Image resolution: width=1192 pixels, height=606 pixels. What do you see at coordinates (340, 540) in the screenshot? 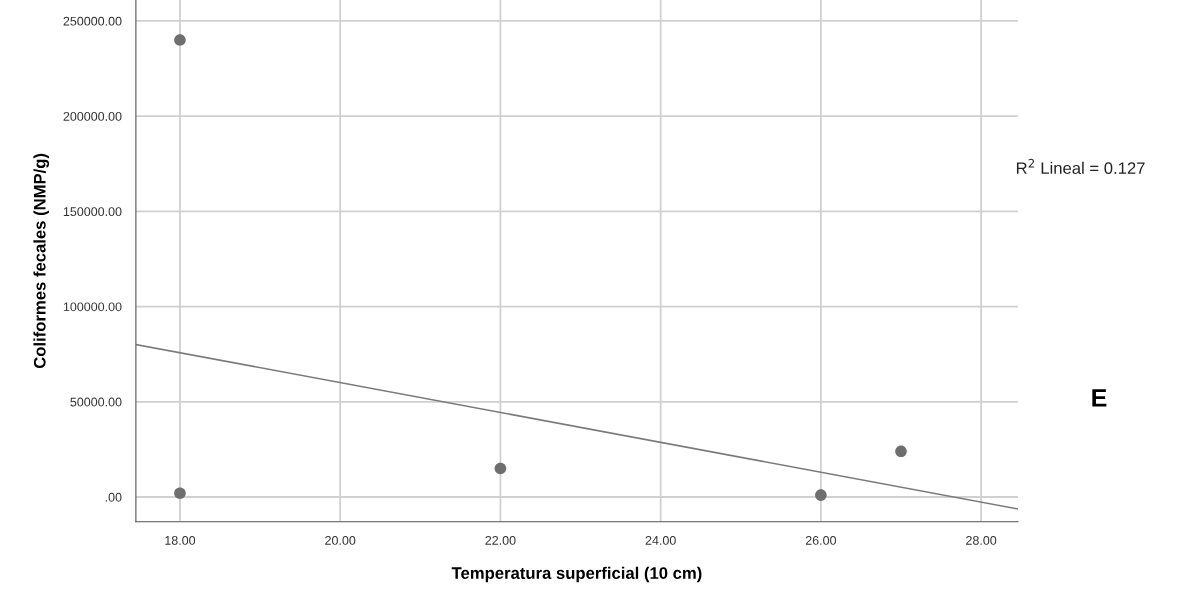
I see `x-tick-label: 20.00` at bounding box center [340, 540].